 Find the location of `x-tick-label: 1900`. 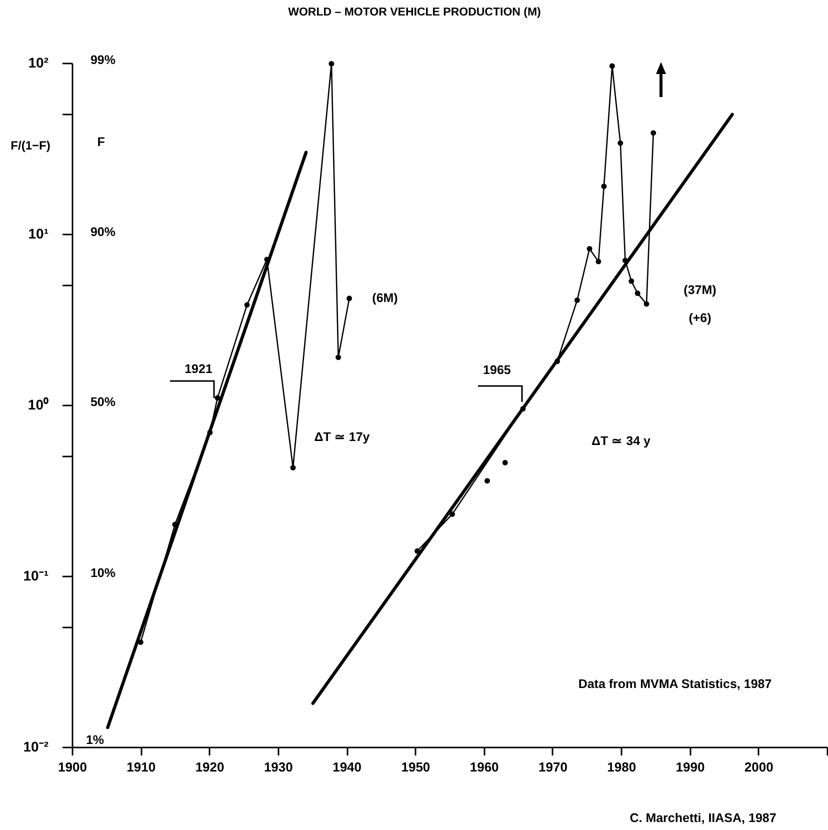

x-tick-label: 1900 is located at coordinates (72, 767).